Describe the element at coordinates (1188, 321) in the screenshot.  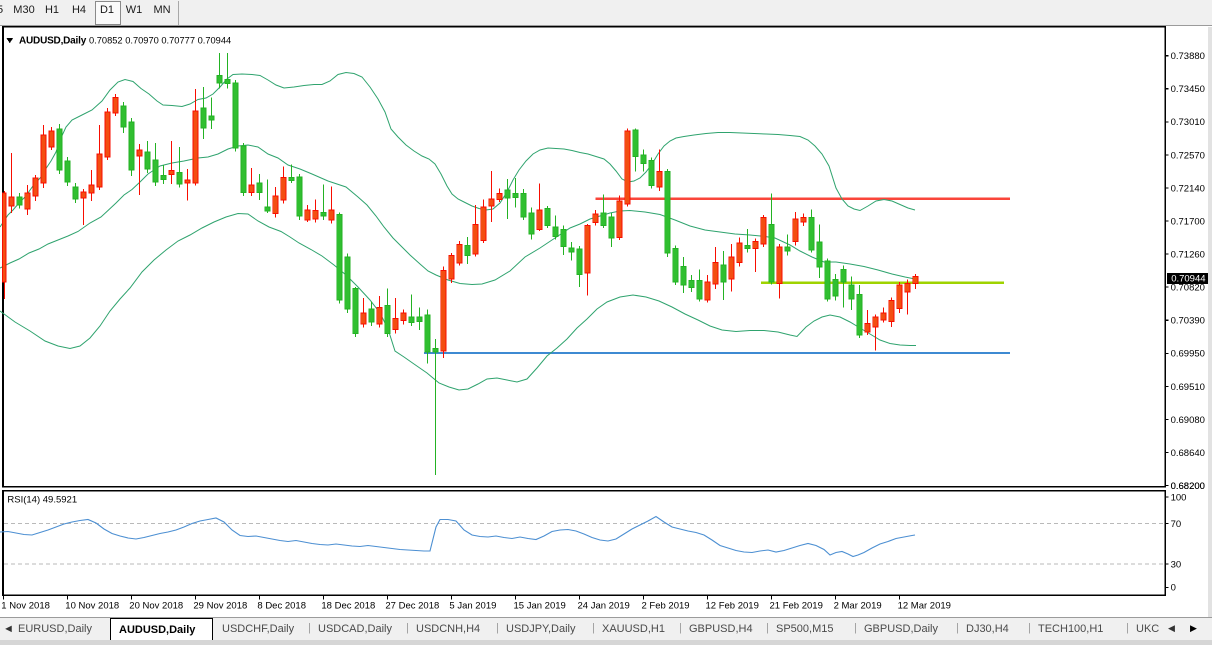
I see `svg-text: 0.70390` at that location.